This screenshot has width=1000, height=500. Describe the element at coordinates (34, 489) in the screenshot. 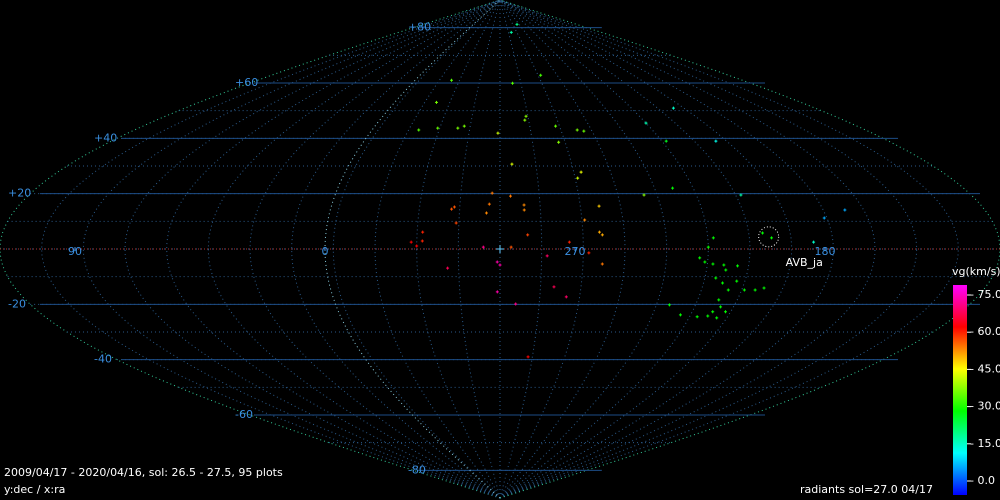

I see `axis-label: y:dec / x:ra` at that location.